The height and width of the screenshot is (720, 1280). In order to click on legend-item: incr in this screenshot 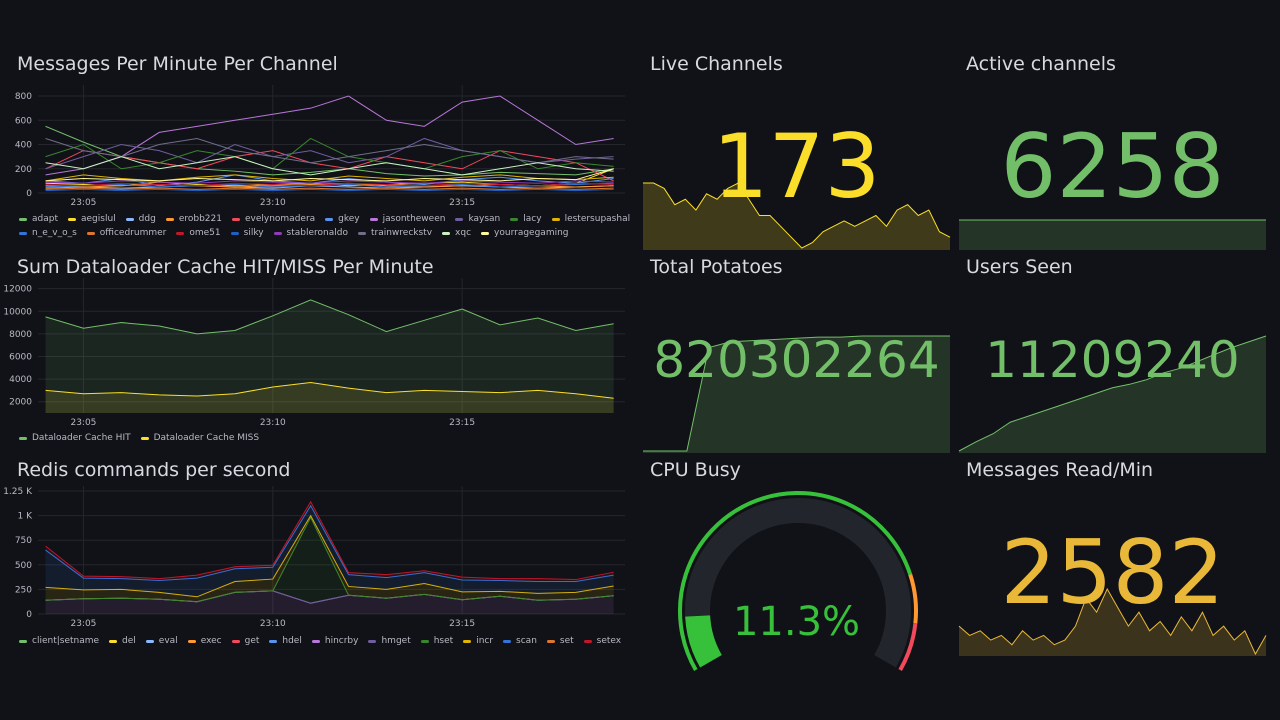, I will do `click(478, 641)`.